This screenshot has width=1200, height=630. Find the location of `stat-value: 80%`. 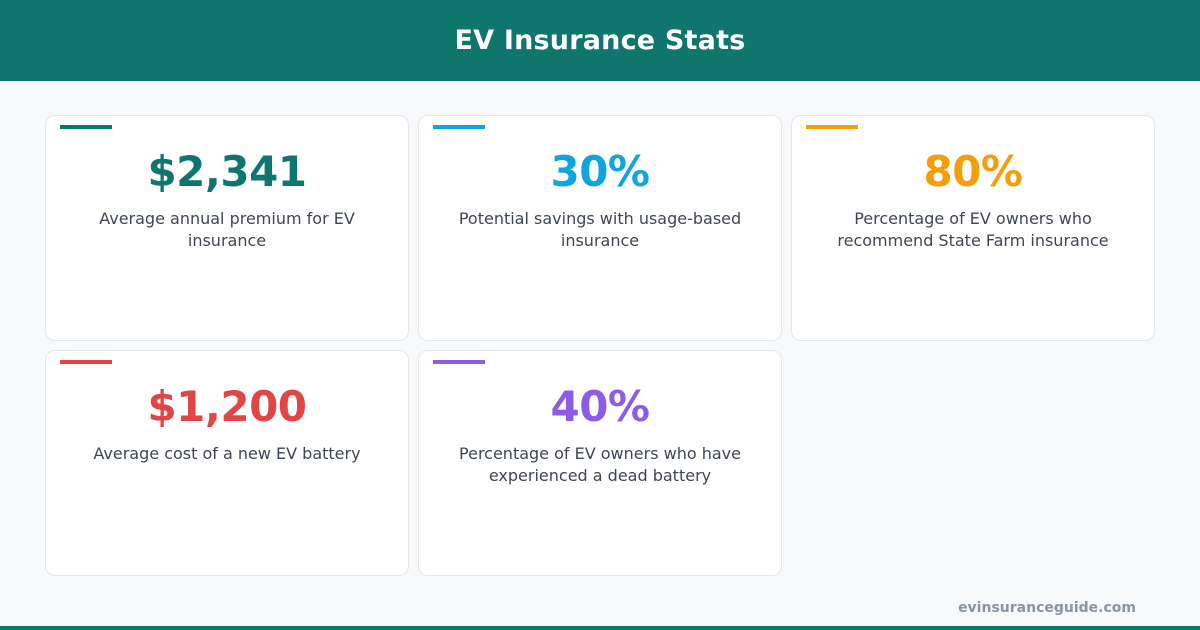

stat-value: 80% is located at coordinates (973, 171).